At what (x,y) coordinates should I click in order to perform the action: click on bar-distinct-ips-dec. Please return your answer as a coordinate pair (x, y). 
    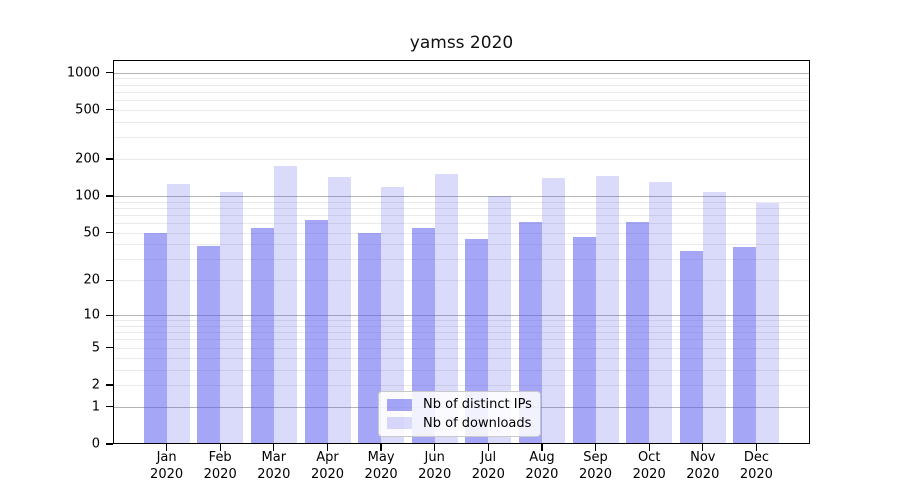
    Looking at the image, I should click on (745, 345).